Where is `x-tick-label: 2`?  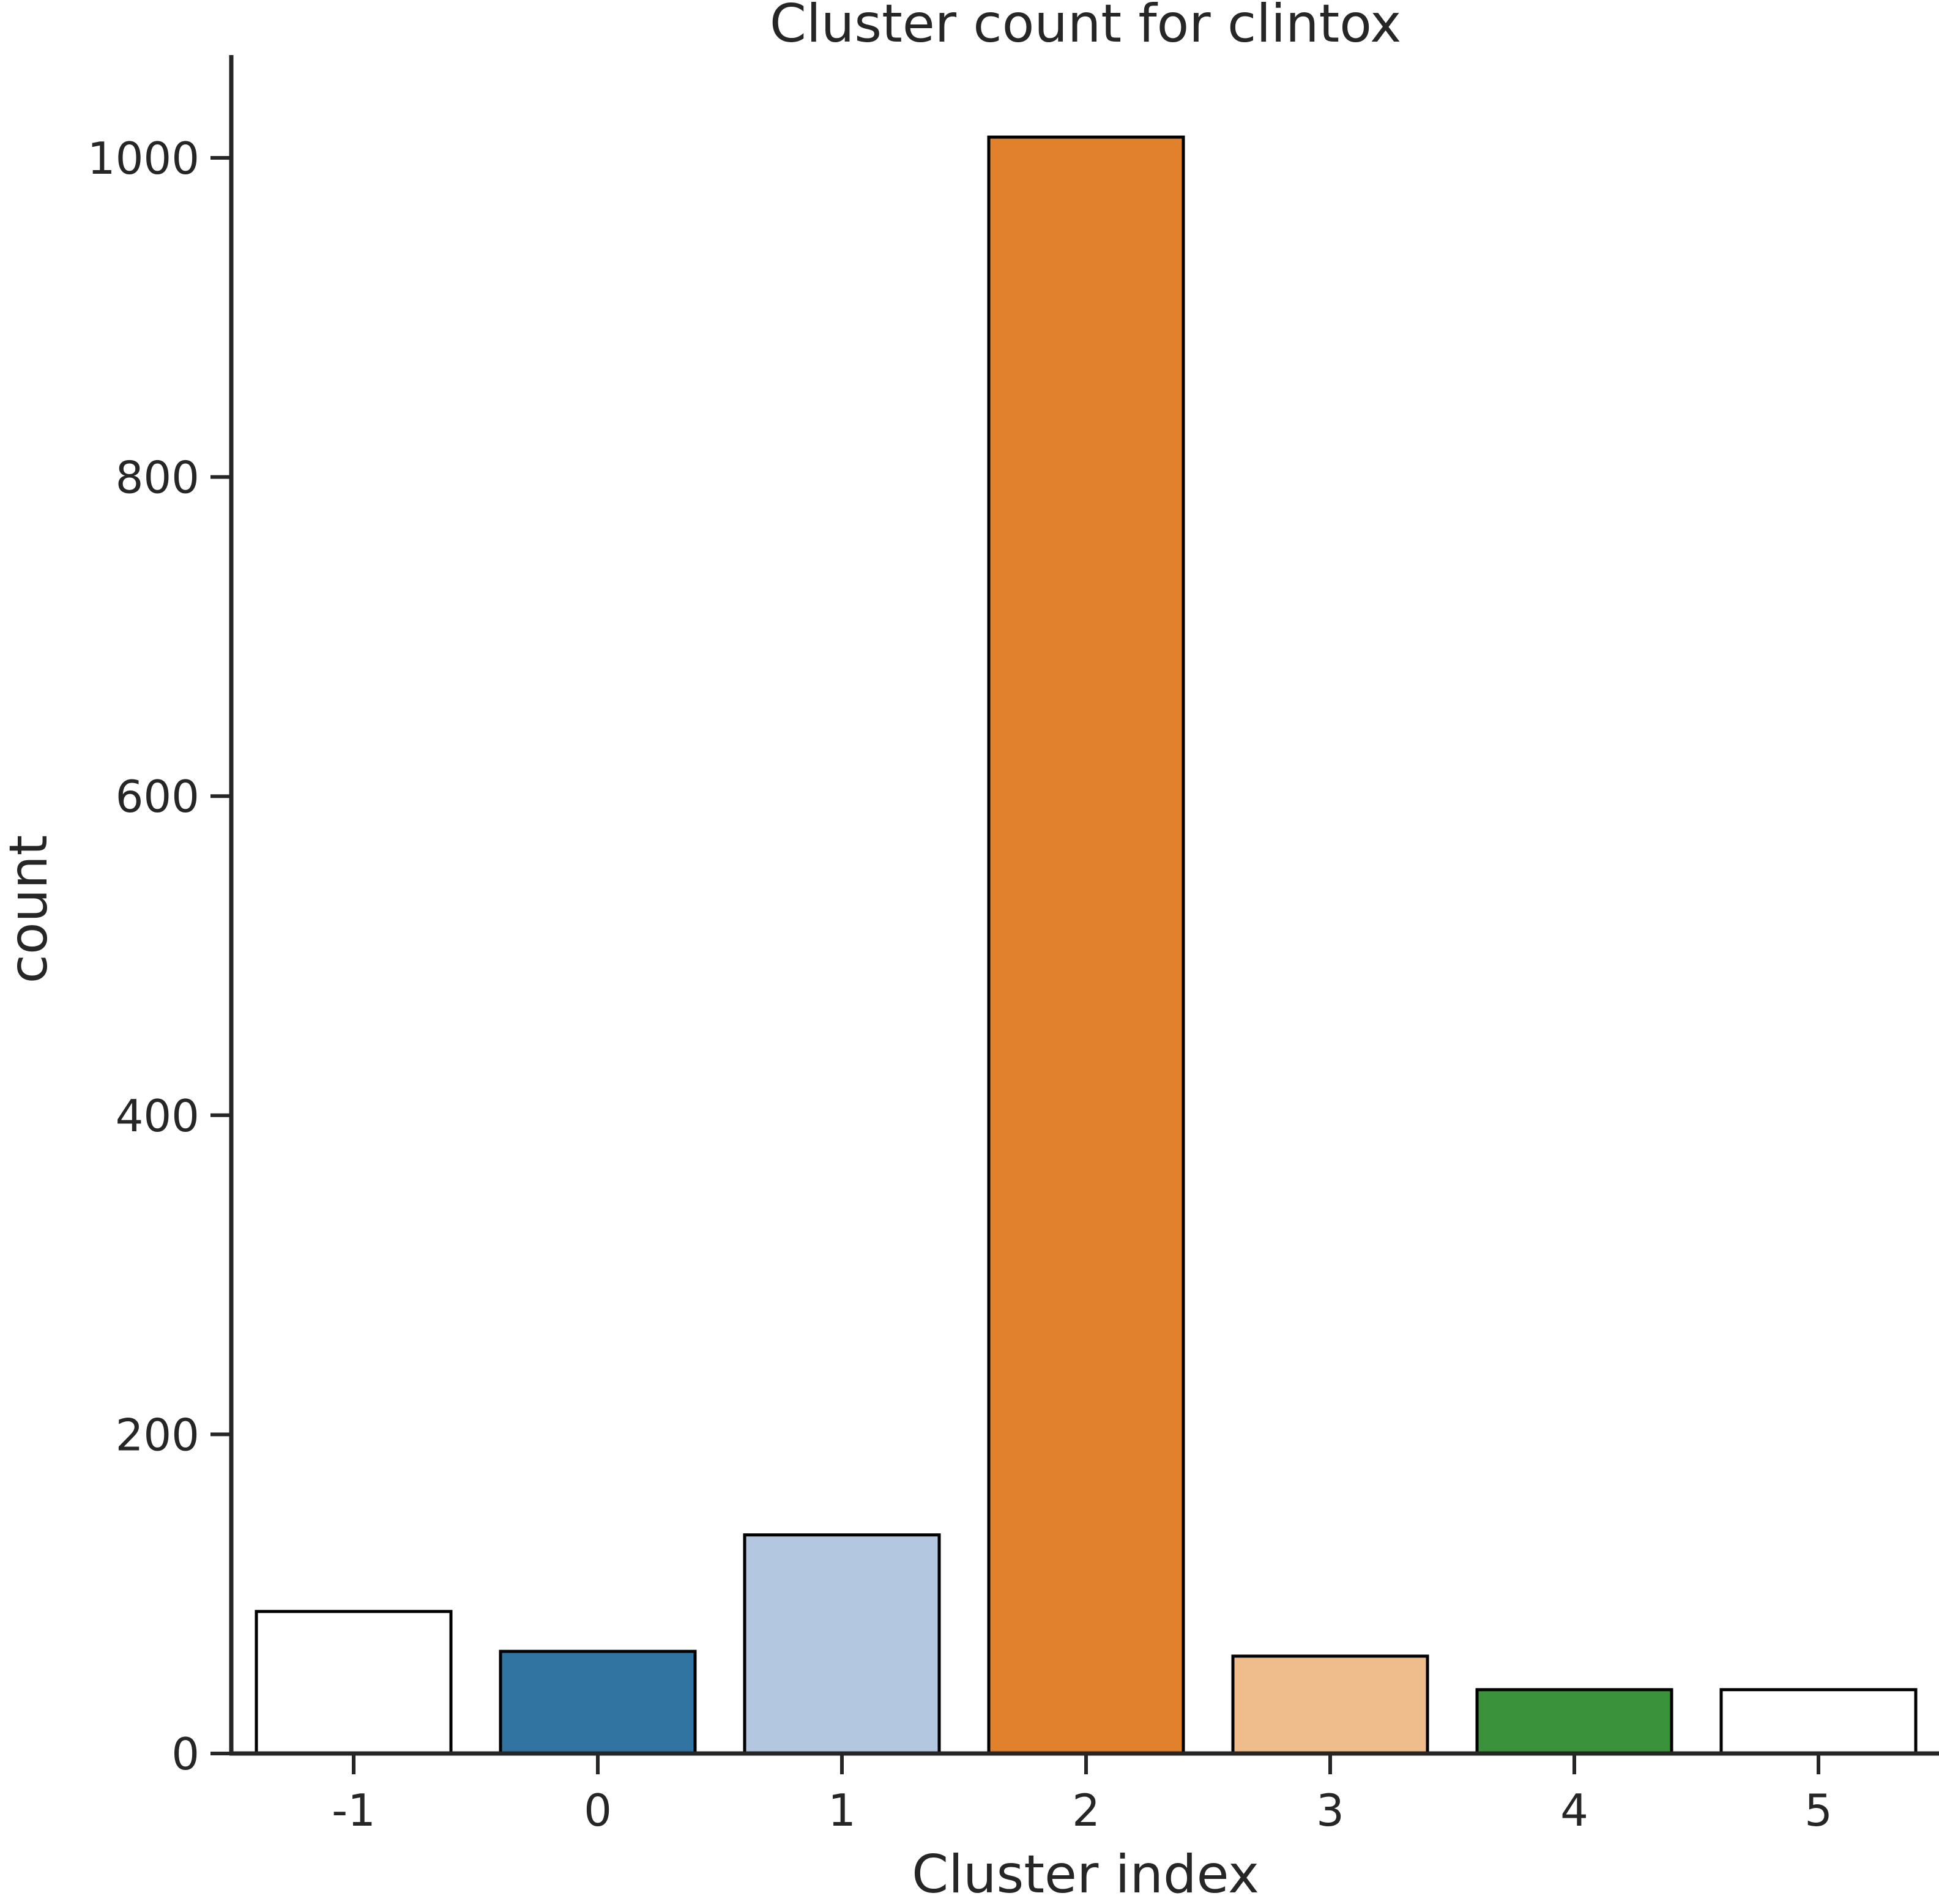
x-tick-label: 2 is located at coordinates (1086, 1811).